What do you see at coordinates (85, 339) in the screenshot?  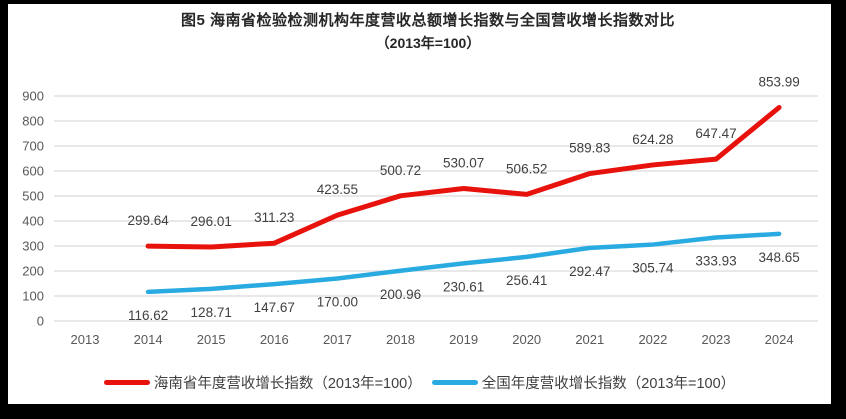 I see `x-axis-label: 2013` at bounding box center [85, 339].